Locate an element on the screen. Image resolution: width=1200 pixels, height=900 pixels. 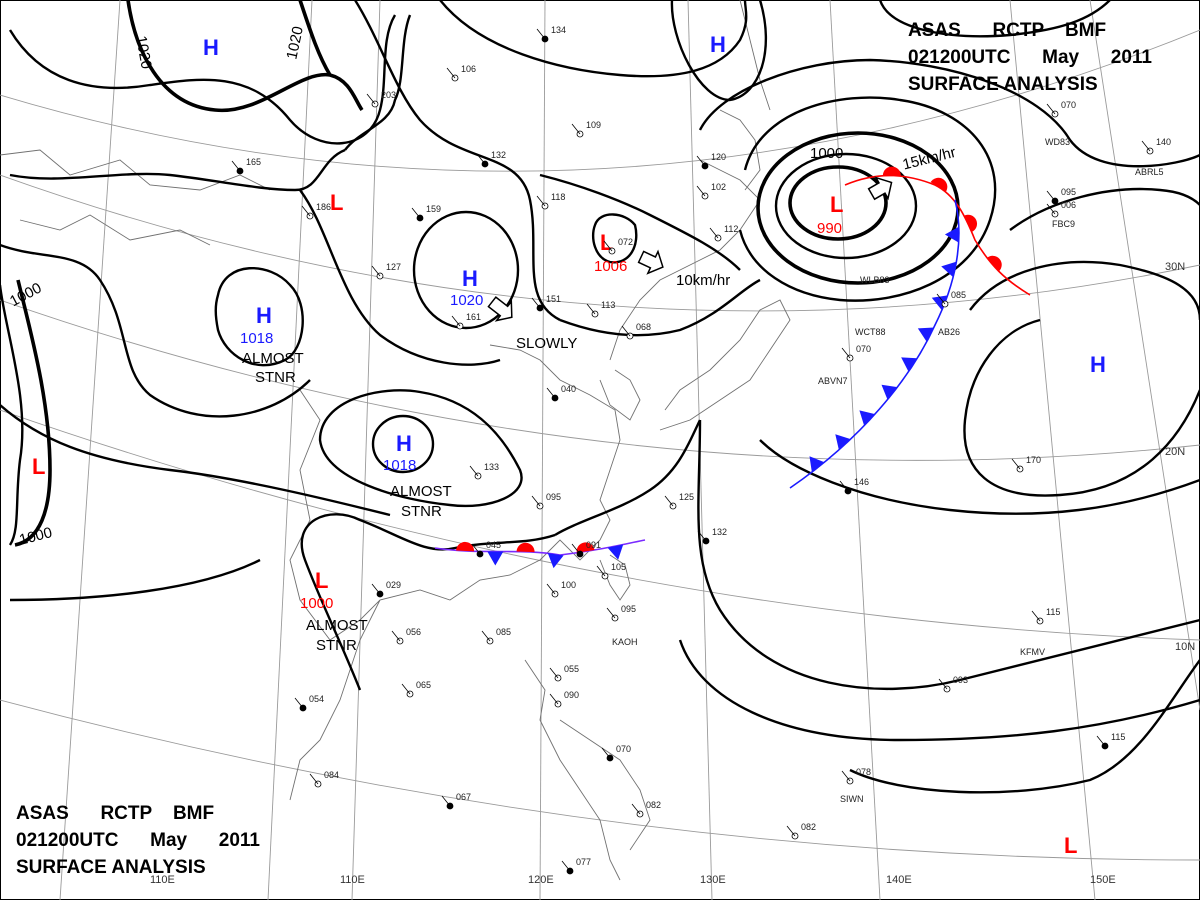
station-pressure: 040 is located at coordinates (568, 389).